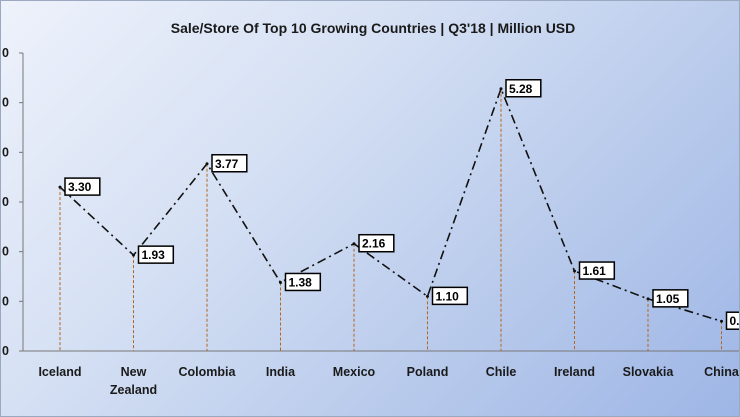 The height and width of the screenshot is (417, 740). I want to click on x-tick-label: Chile, so click(501, 372).